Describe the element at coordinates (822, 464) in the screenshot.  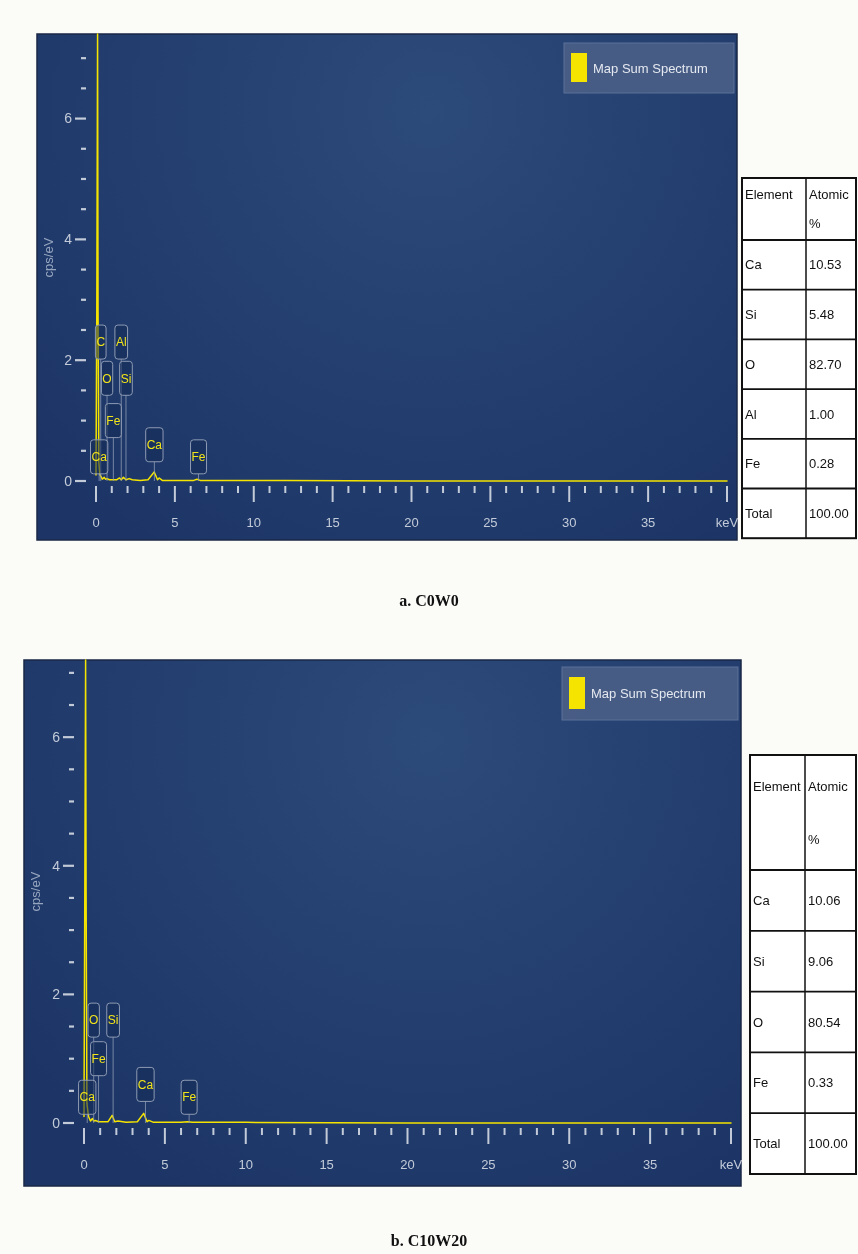
I see `text: 0.28` at that location.